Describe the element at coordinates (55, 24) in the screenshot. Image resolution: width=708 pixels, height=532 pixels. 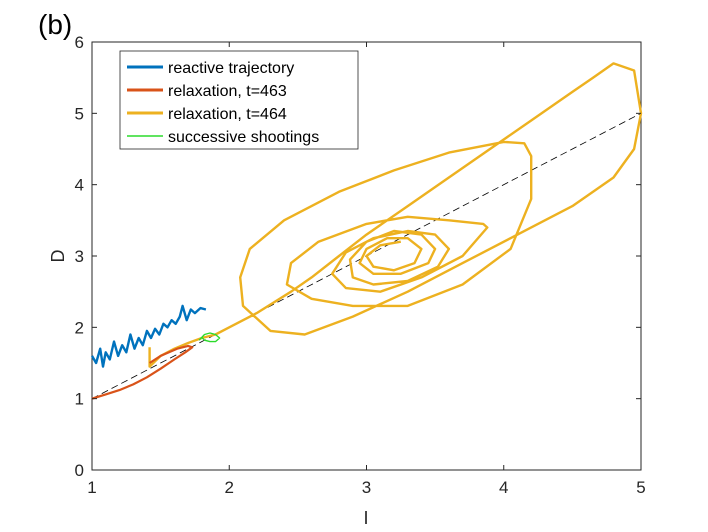
I see `panel-label: (b)` at that location.